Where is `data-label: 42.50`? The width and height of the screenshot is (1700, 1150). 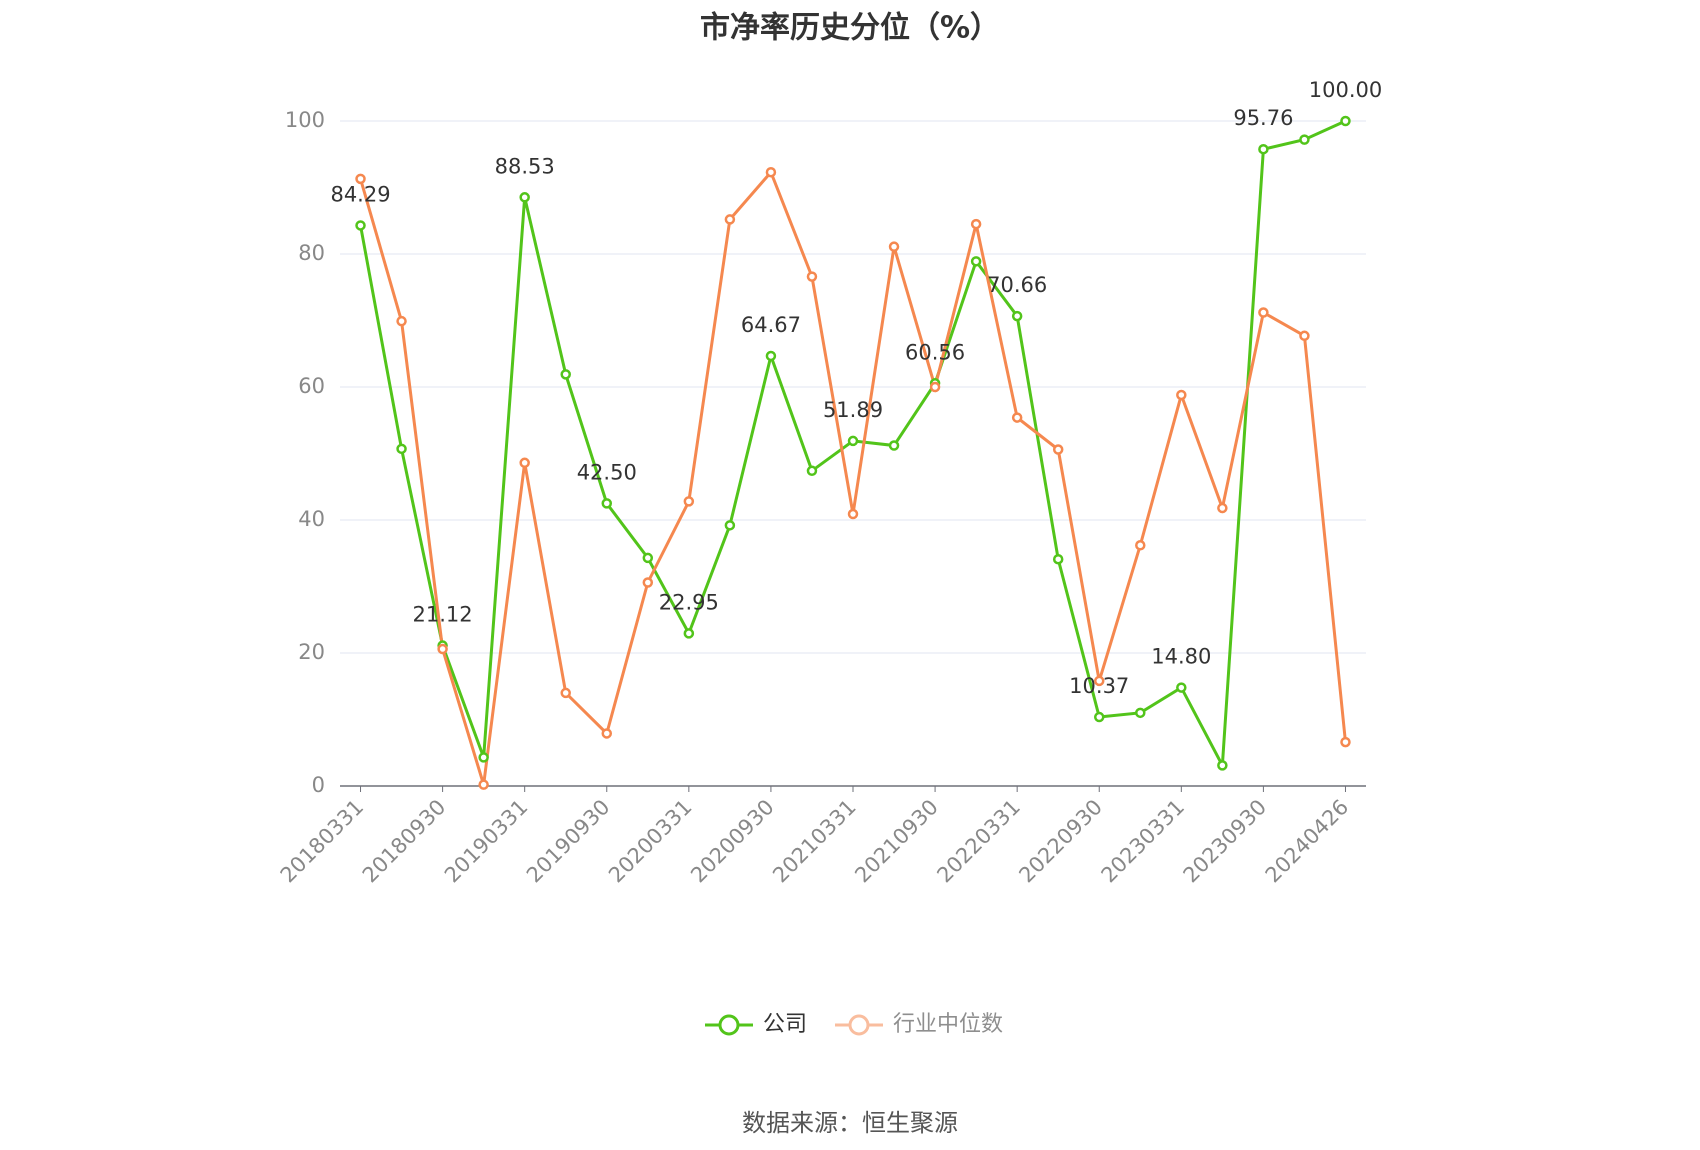
data-label: 42.50 is located at coordinates (607, 472).